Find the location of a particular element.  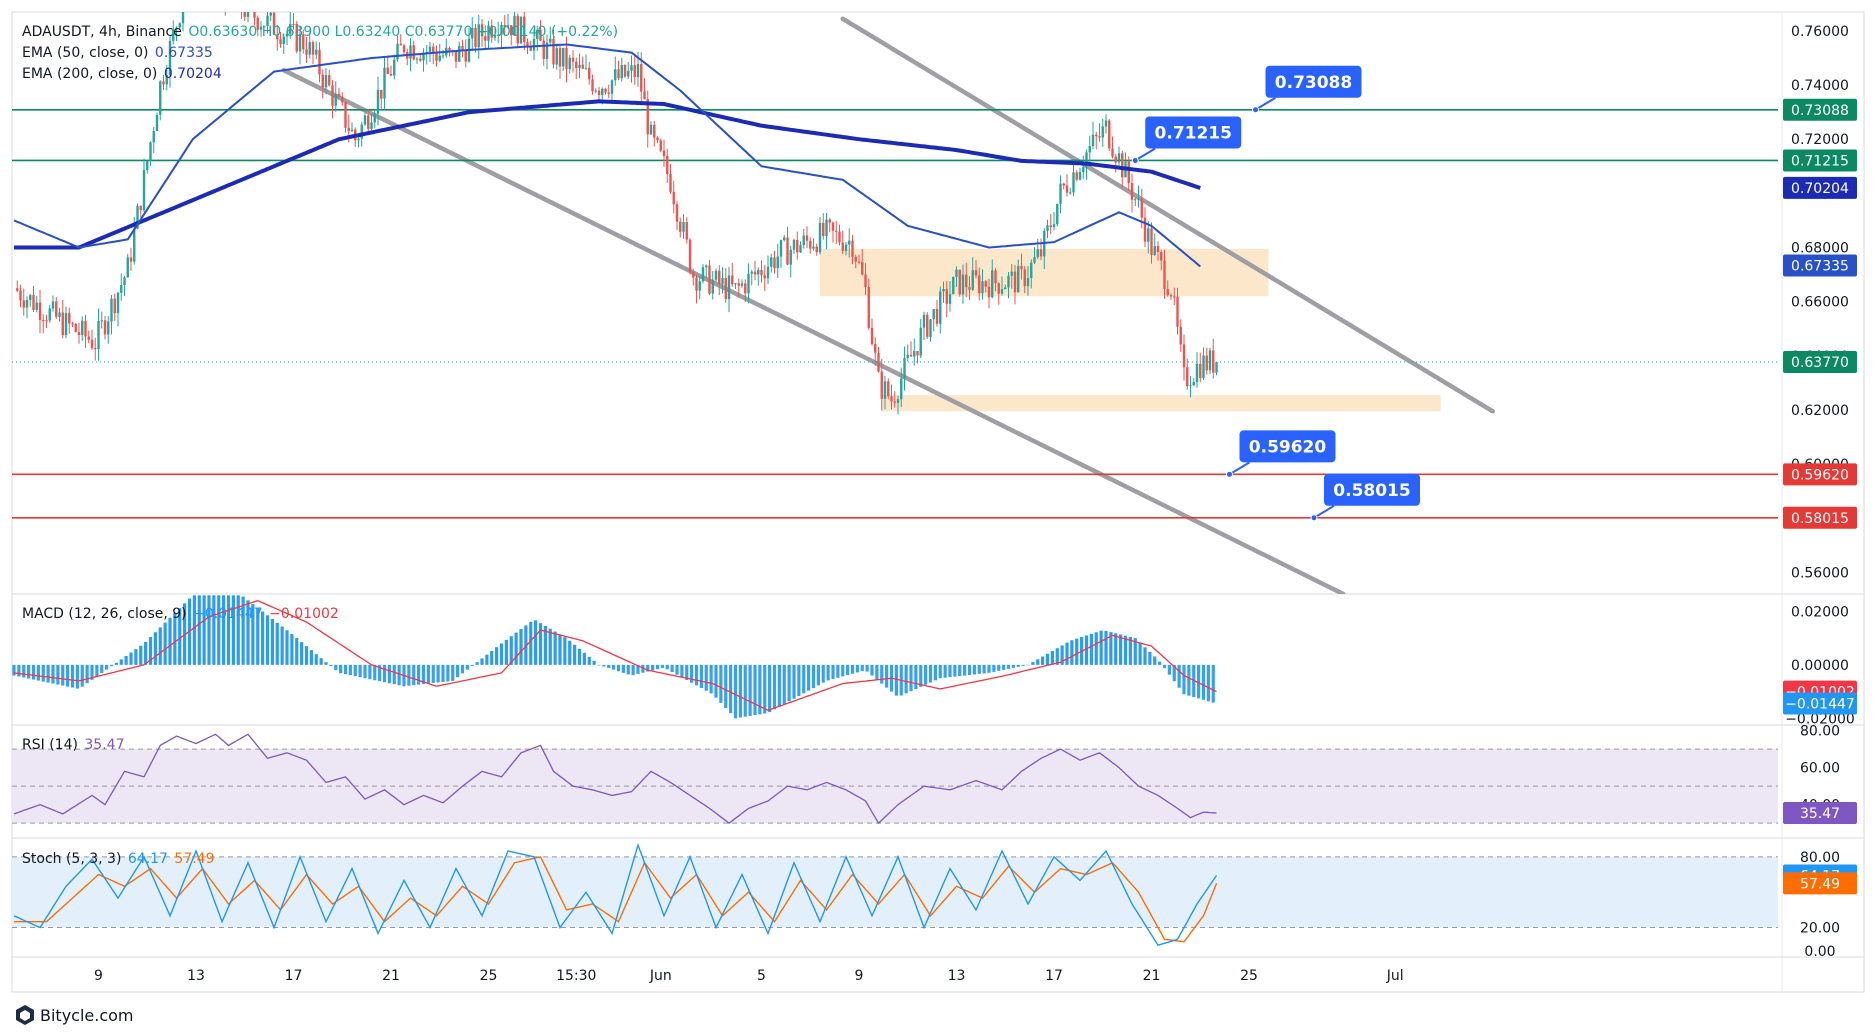

footer-brand: Bitycle.com is located at coordinates (74, 1015).